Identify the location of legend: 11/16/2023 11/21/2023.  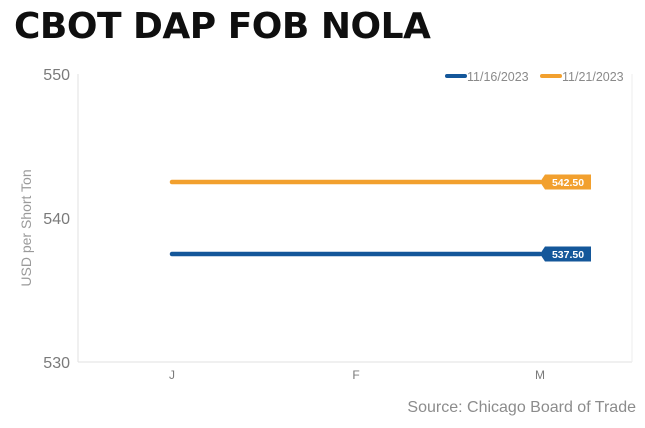
(534, 77).